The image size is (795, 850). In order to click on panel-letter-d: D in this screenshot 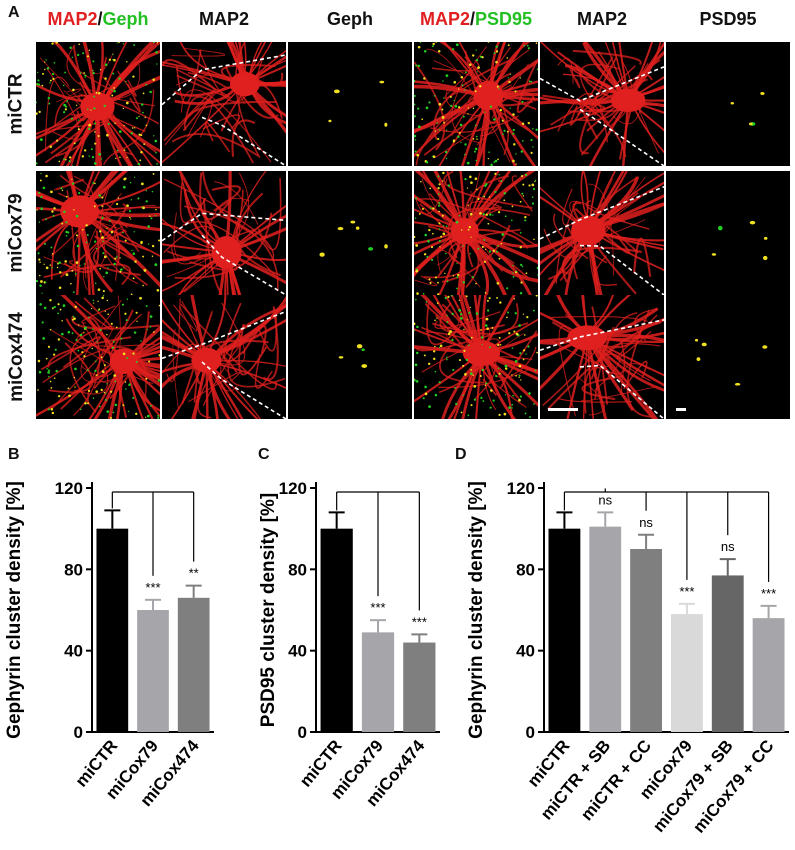, I will do `click(461, 454)`.